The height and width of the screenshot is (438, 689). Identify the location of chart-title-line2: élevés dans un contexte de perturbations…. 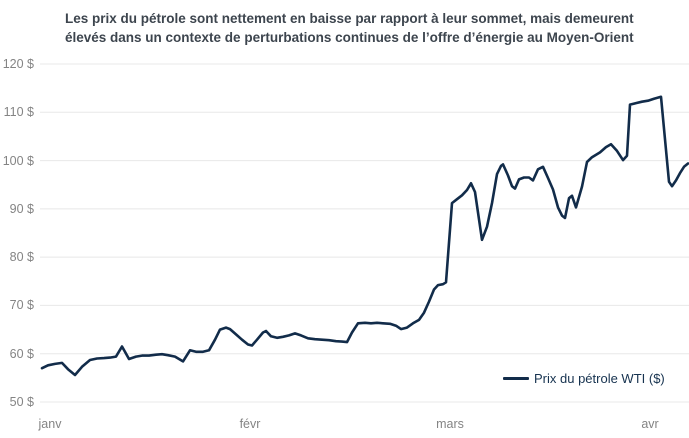
(349, 37).